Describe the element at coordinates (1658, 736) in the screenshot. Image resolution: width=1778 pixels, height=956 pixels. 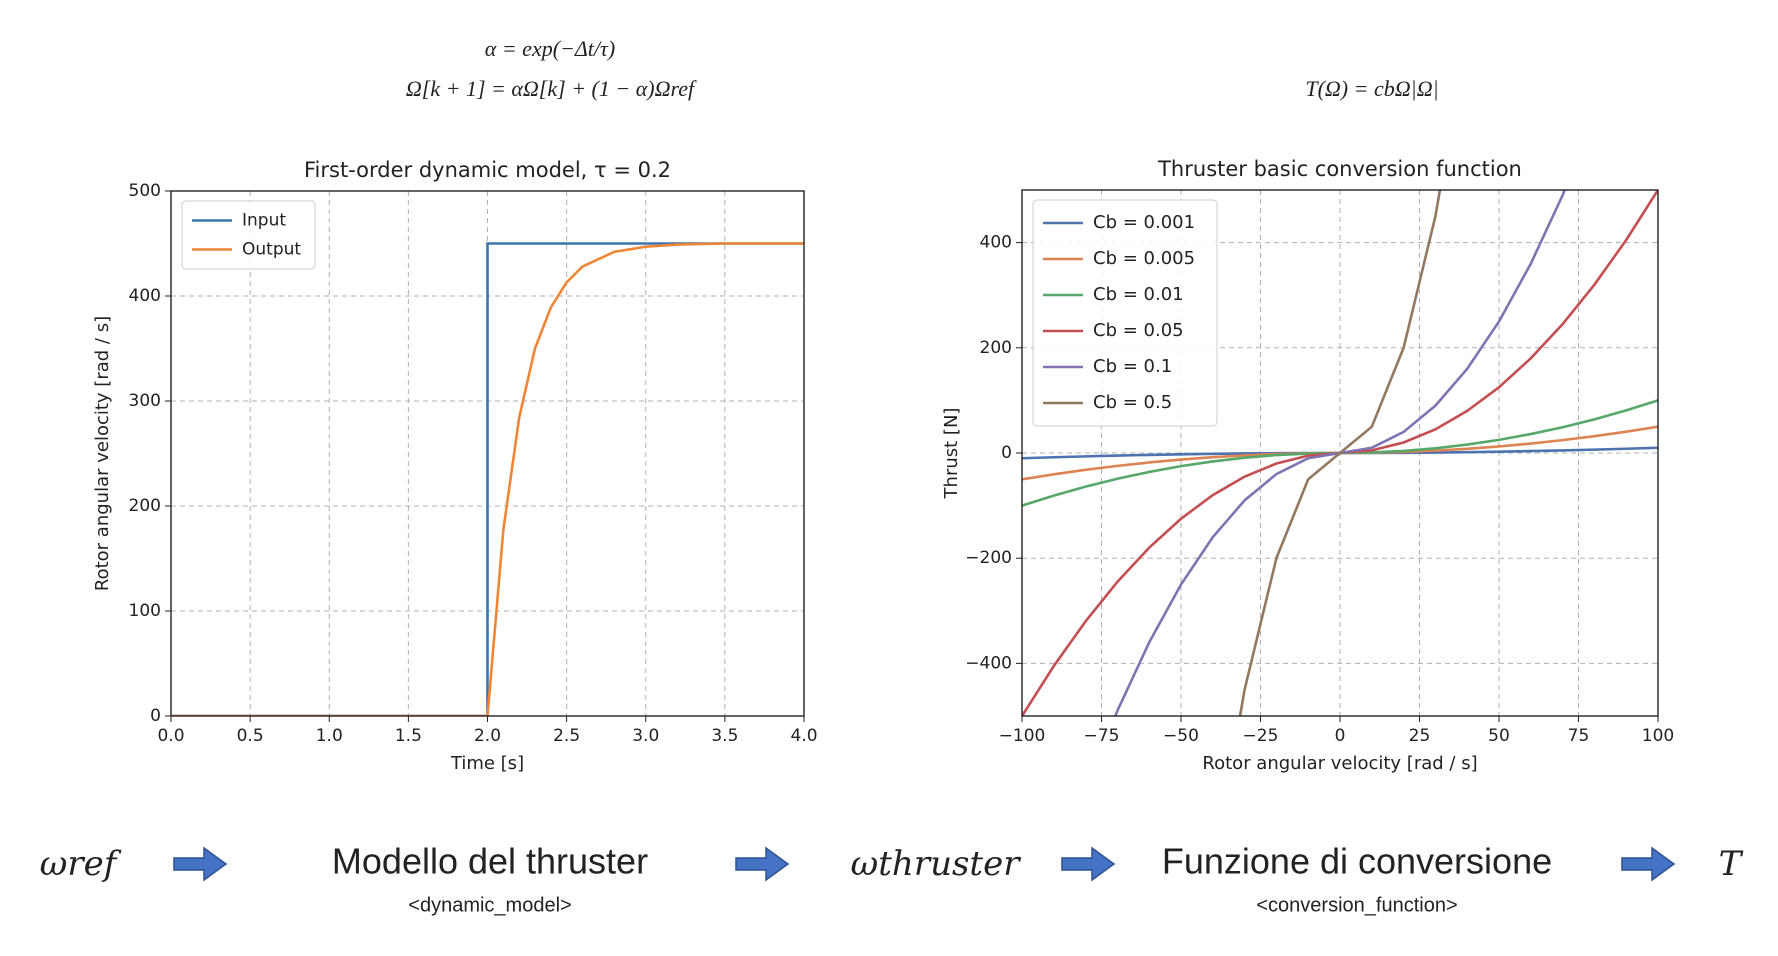
I see `x-tick-label: 100` at that location.